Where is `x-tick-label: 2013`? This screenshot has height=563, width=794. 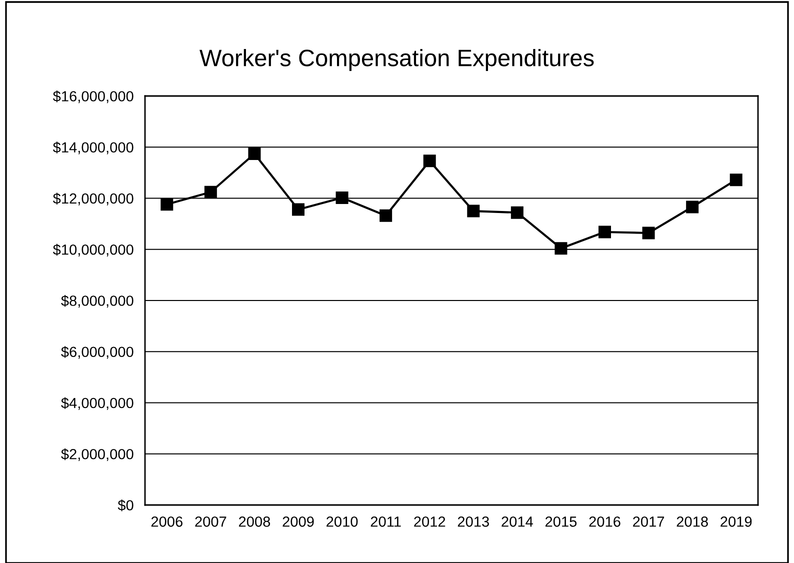
x-tick-label: 2013 is located at coordinates (473, 521).